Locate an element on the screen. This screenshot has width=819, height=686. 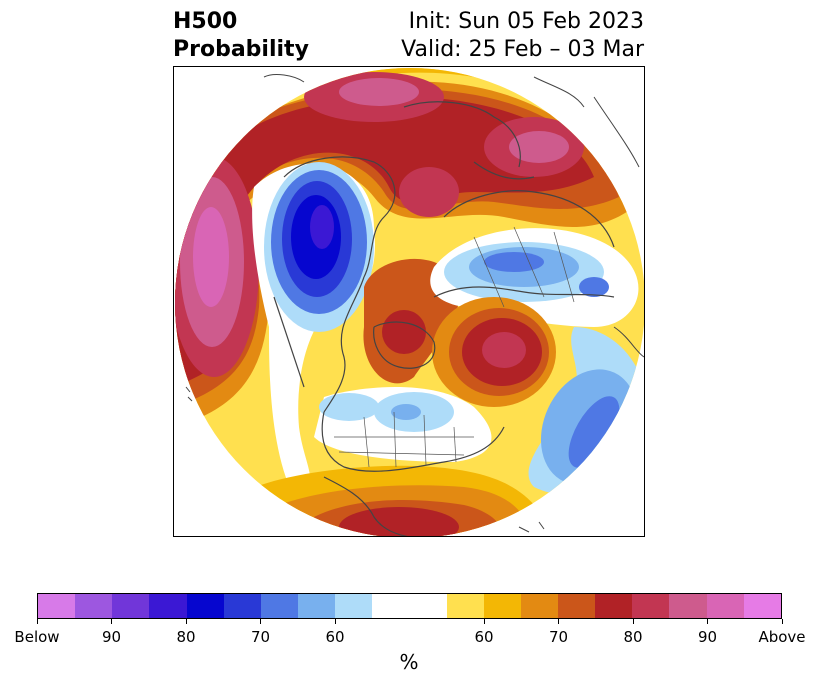
init-date: Init: Sun 05 Feb 2023 is located at coordinates (526, 21).